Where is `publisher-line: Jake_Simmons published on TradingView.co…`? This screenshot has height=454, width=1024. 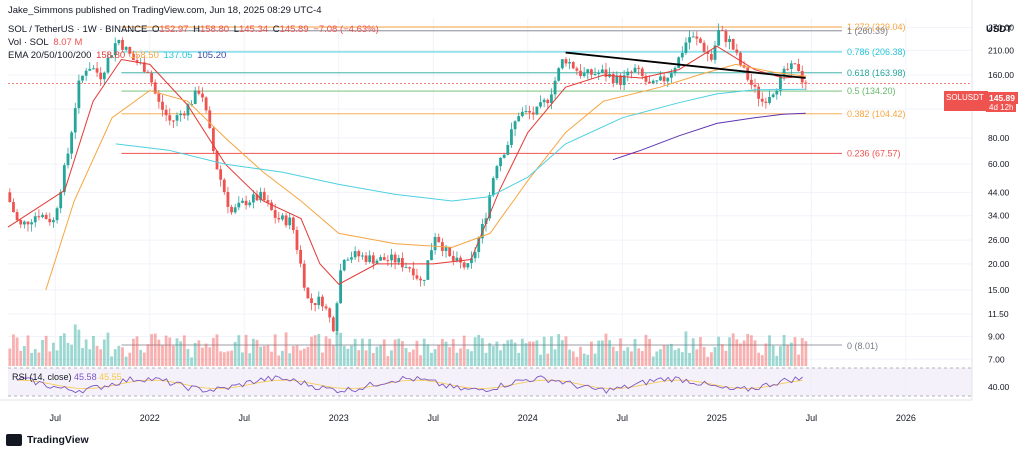
publisher-line: Jake_Simmons published on TradingView.co… is located at coordinates (165, 10).